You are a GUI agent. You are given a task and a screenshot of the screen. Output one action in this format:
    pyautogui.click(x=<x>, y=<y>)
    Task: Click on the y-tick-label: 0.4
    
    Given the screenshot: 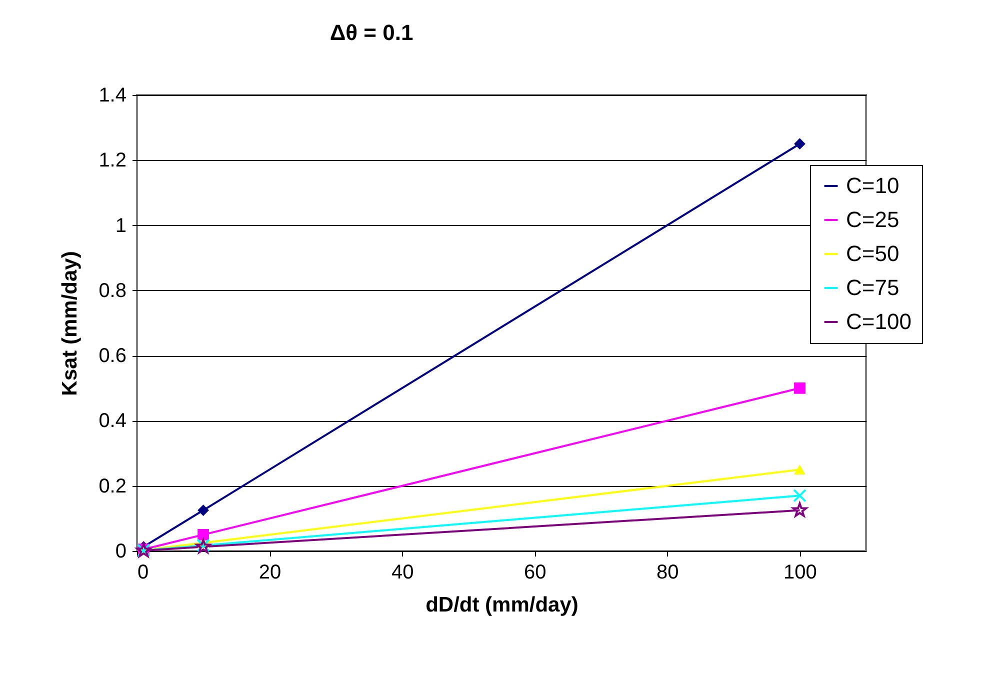 What is the action you would take?
    pyautogui.click(x=112, y=421)
    